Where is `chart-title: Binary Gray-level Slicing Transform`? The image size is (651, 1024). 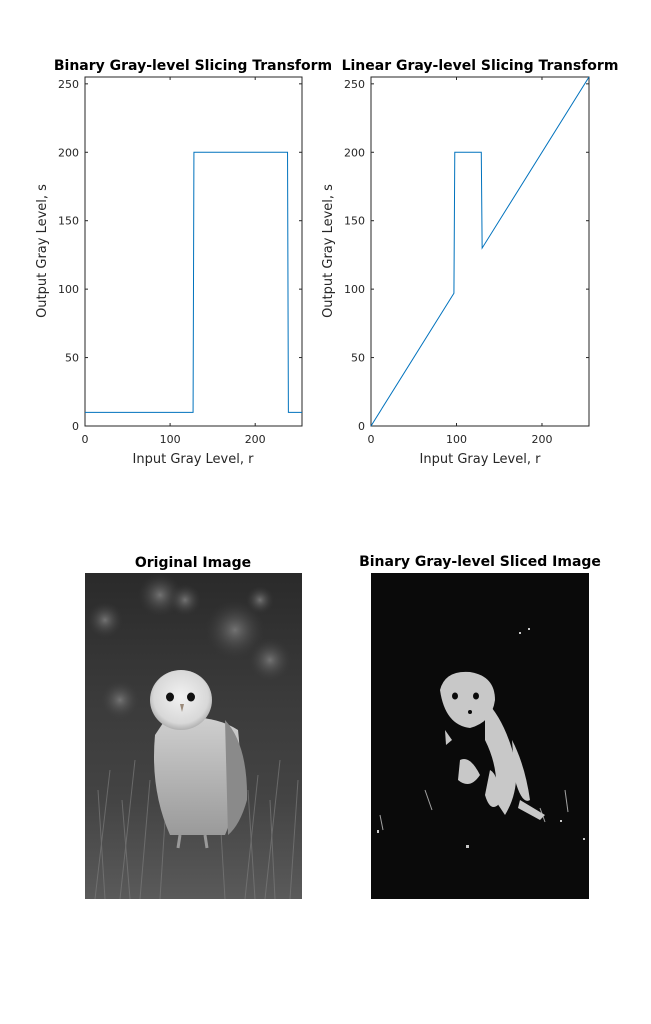 chart-title: Binary Gray-level Slicing Transform is located at coordinates (193, 66).